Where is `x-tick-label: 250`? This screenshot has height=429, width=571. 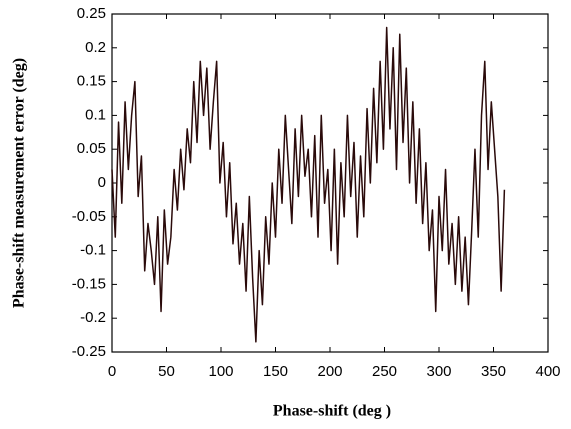 x-tick-label: 250 is located at coordinates (384, 371).